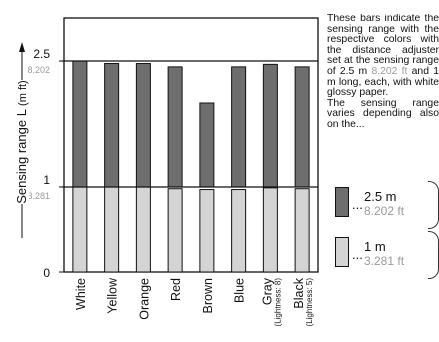  Describe the element at coordinates (144, 299) in the screenshot. I see `category-label-orange: Orange` at that location.